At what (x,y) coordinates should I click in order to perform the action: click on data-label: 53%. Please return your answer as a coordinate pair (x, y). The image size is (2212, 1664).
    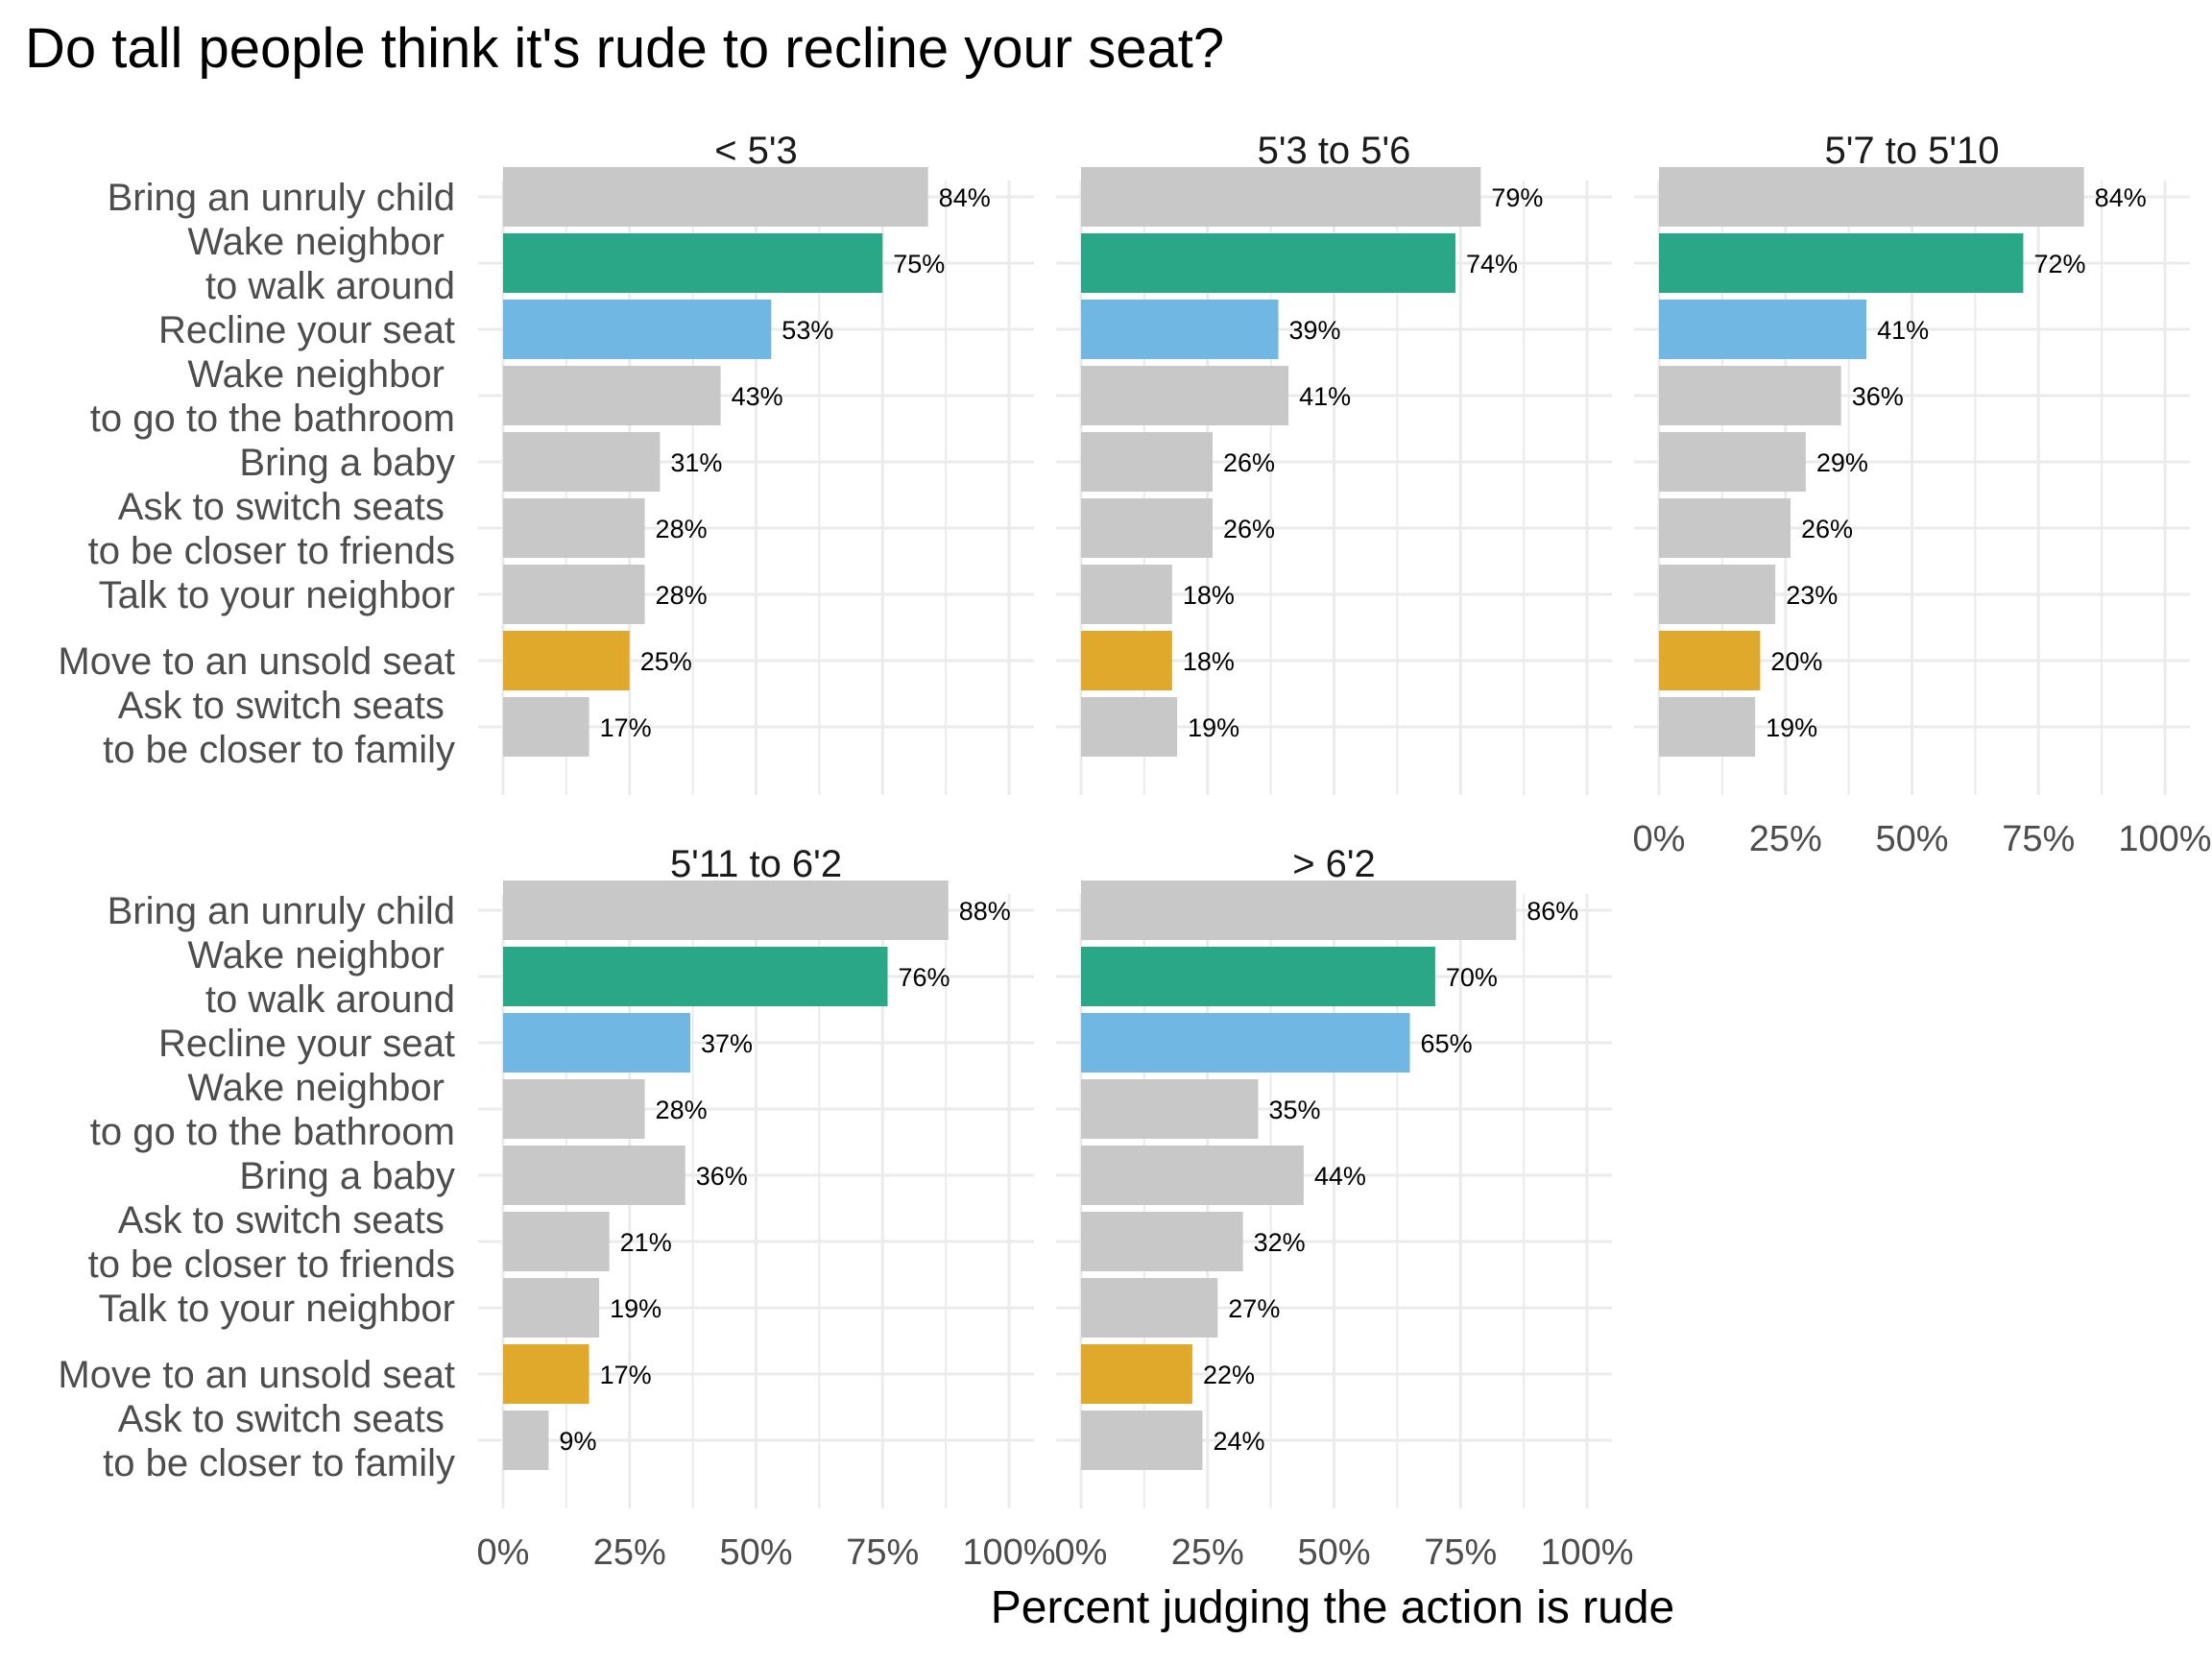
    Looking at the image, I should click on (807, 330).